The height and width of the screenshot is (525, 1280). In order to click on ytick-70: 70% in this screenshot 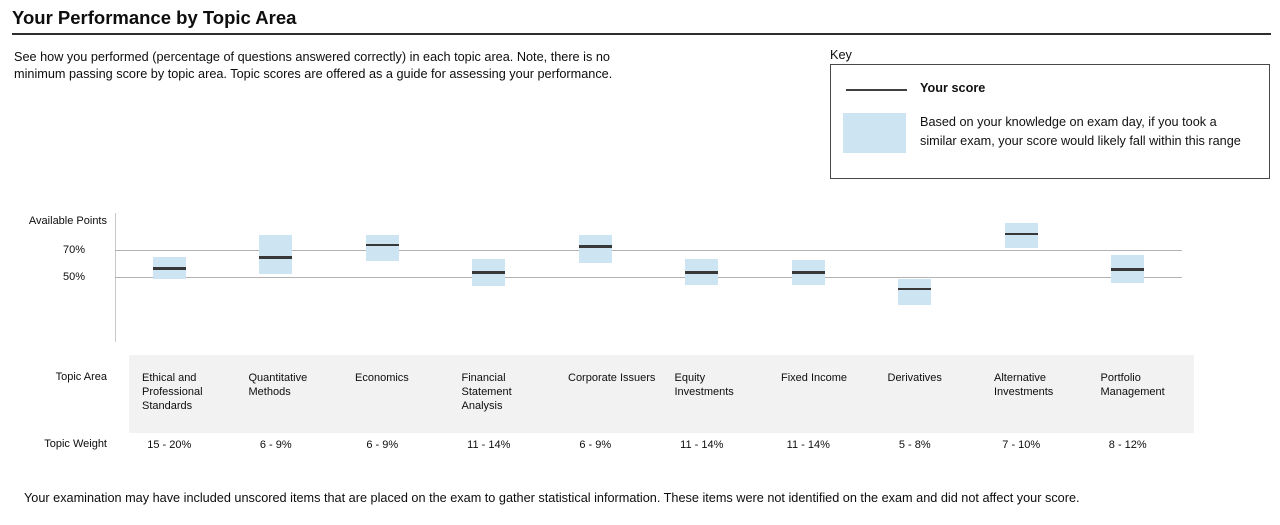, I will do `click(73, 250)`.